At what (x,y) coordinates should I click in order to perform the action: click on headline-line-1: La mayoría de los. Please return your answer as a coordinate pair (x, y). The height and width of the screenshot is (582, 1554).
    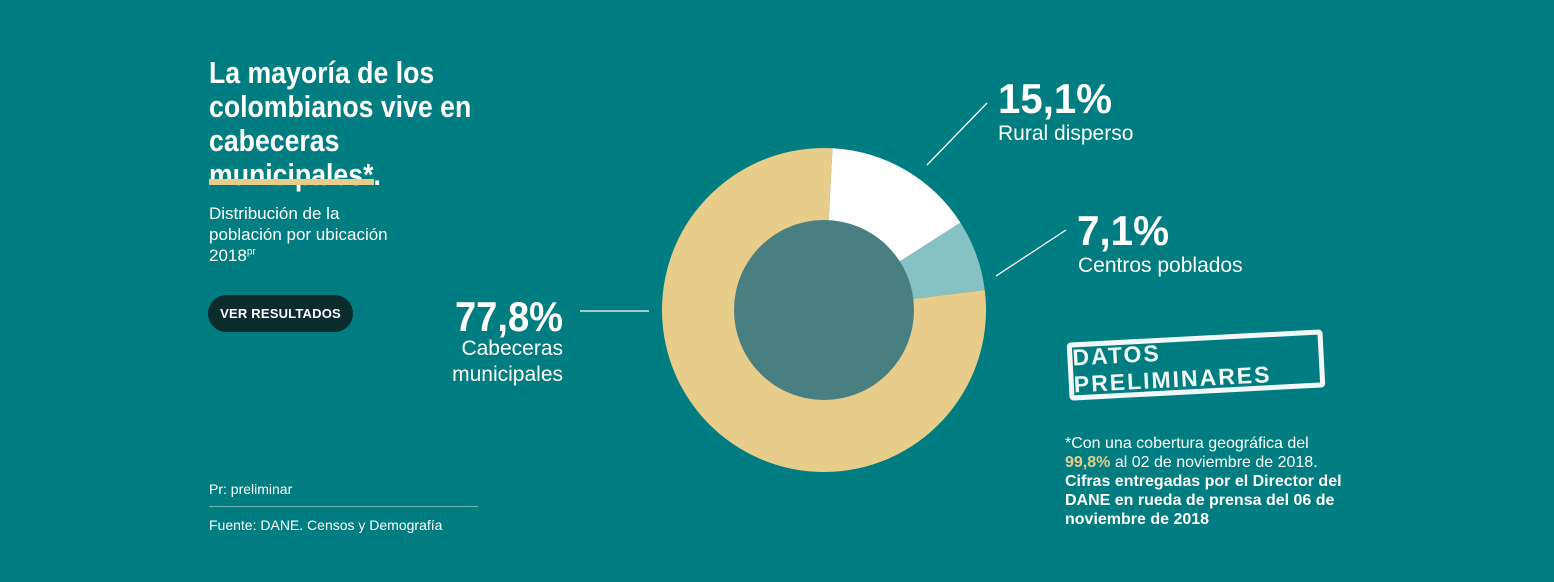
    Looking at the image, I should click on (322, 72).